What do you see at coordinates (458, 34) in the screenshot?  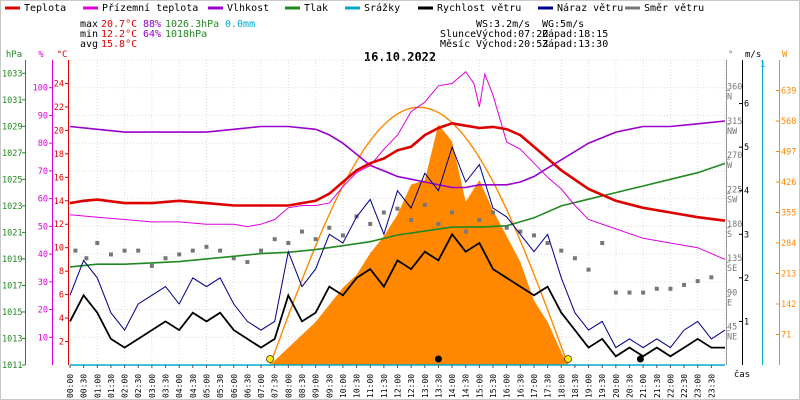 I see `sun-label: Slunce` at bounding box center [458, 34].